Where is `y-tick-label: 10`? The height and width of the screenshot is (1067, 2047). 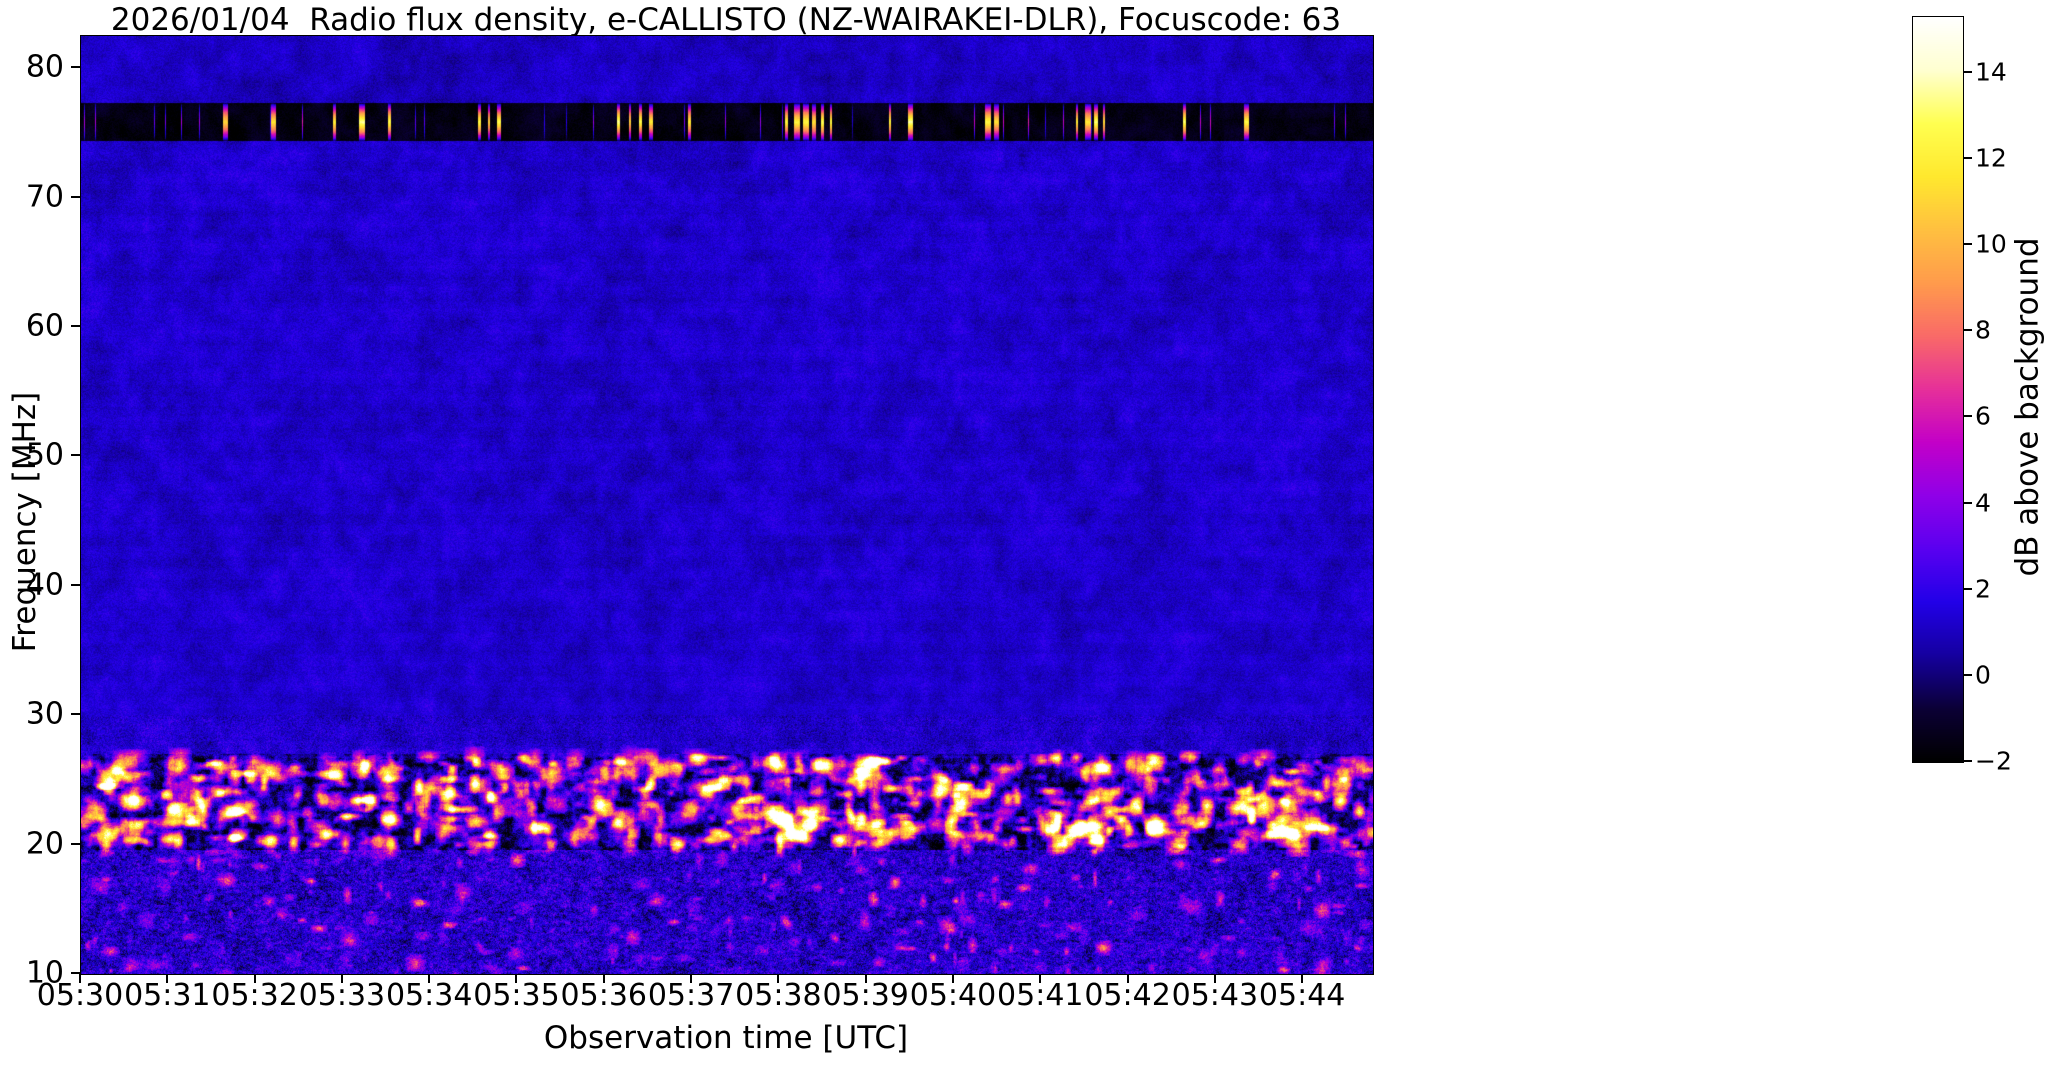
y-tick-label: 10 is located at coordinates (44, 973).